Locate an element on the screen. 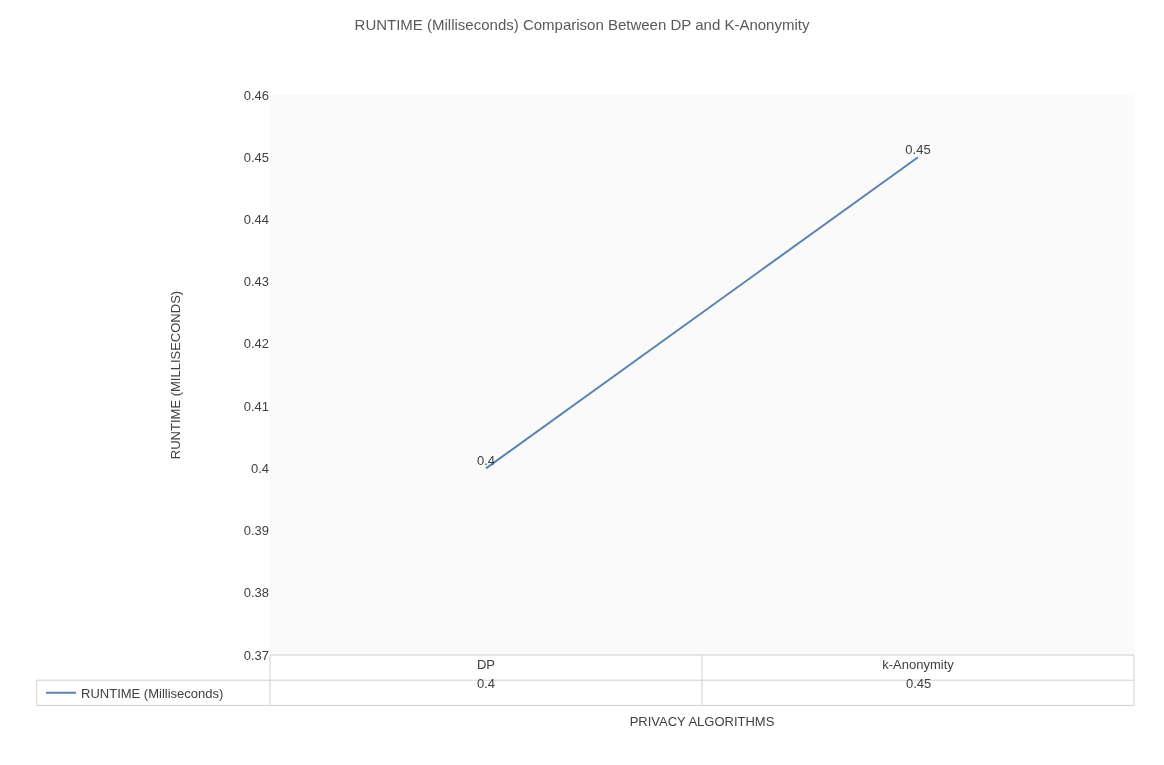 This screenshot has height=765, width=1164. text: 0.4 is located at coordinates (486, 461).